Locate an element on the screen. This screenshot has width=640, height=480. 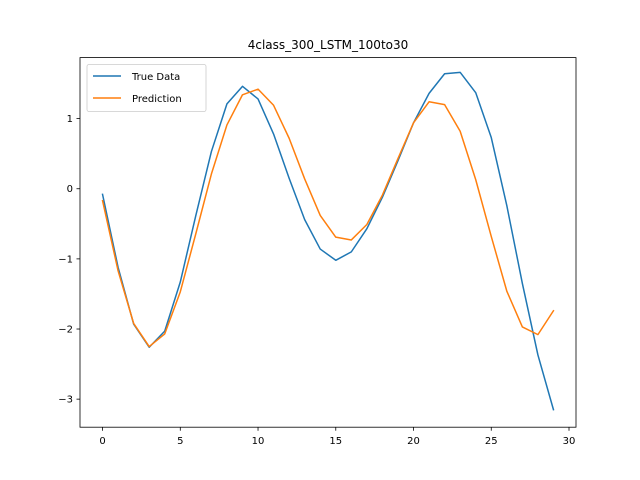
y-tick-label: 0 is located at coordinates (70, 189).